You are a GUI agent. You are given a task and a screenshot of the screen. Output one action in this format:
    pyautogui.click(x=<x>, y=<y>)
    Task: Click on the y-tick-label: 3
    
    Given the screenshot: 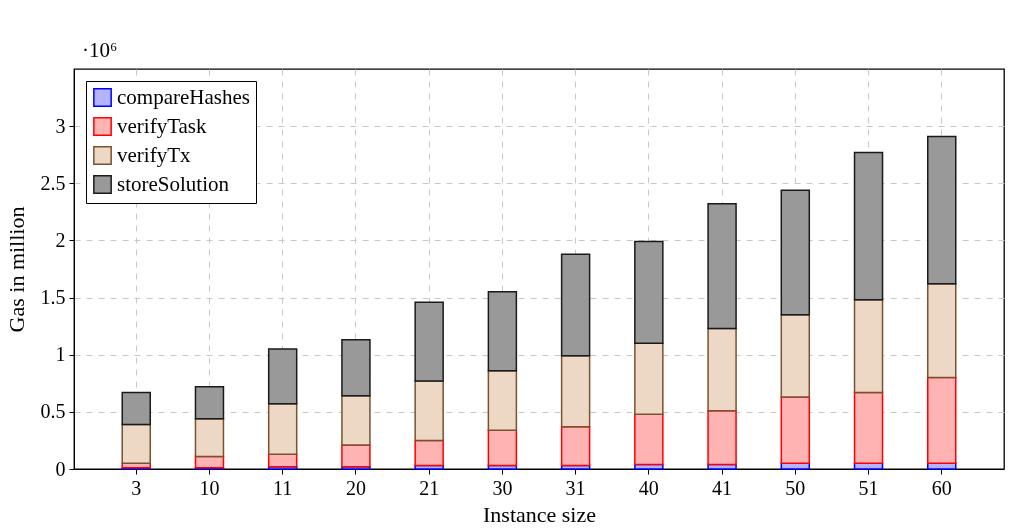 What is the action you would take?
    pyautogui.click(x=60, y=125)
    